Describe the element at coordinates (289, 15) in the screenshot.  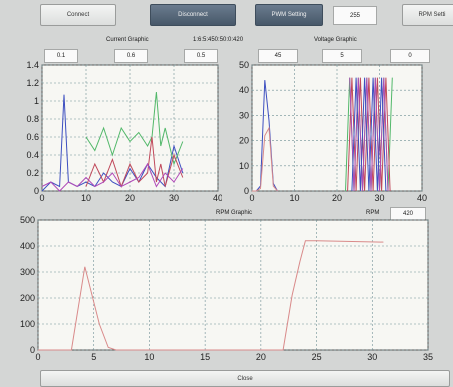
I see `pwm-setting-button: PWM Setting` at that location.